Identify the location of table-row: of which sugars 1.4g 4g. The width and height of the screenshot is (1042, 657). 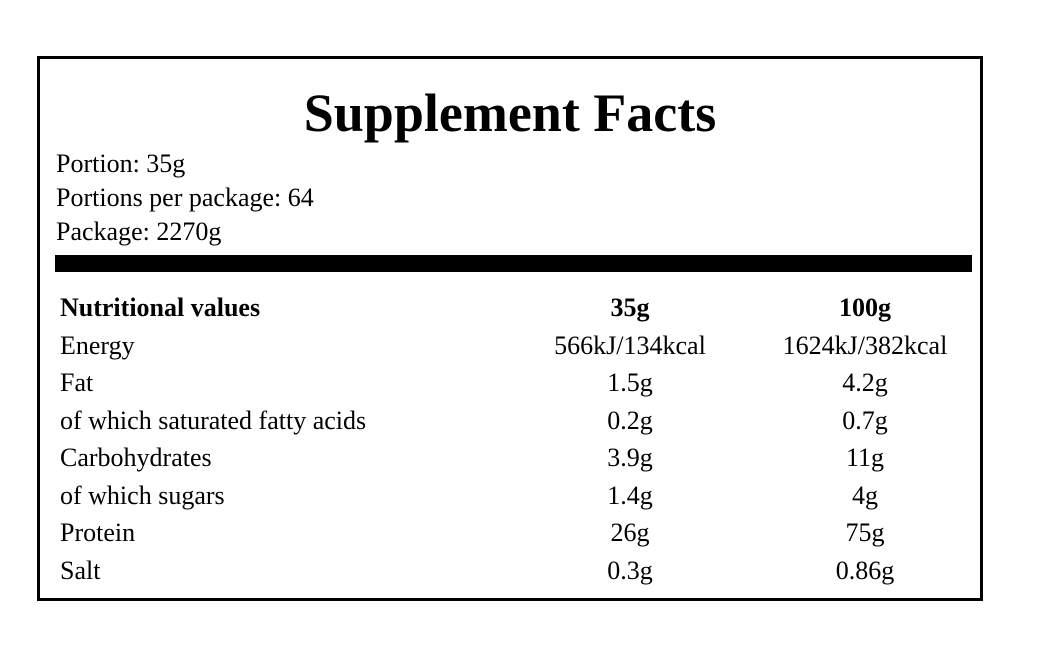
(510, 496).